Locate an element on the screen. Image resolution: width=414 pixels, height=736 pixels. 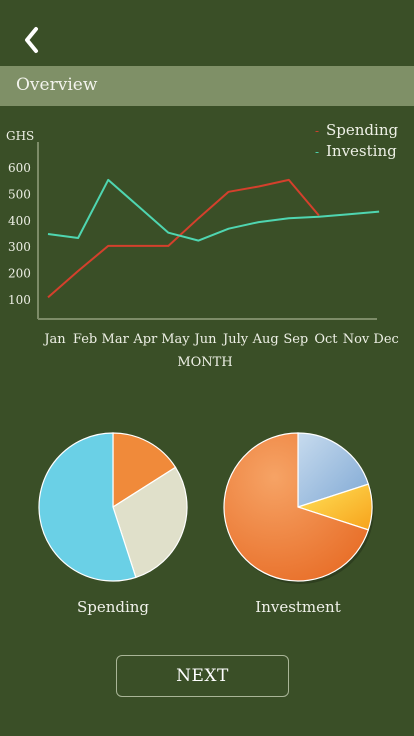
series-line-spending is located at coordinates (183, 238).